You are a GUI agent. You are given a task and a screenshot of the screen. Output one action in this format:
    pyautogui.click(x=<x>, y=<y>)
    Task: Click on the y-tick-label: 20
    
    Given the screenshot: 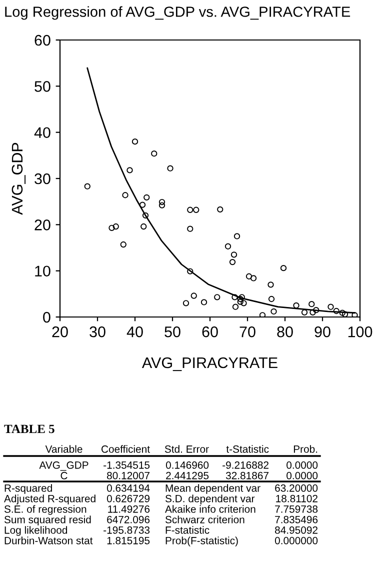 What is the action you would take?
    pyautogui.click(x=42, y=225)
    